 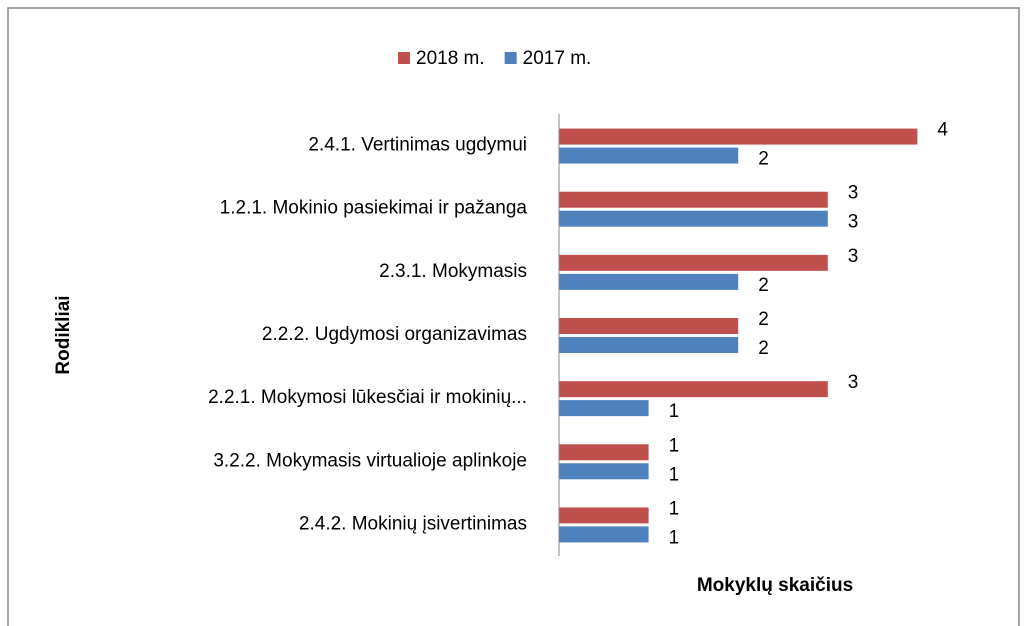 I want to click on y-tick-label: 2.4.2. Mokinių įsivertinimas, so click(x=413, y=523).